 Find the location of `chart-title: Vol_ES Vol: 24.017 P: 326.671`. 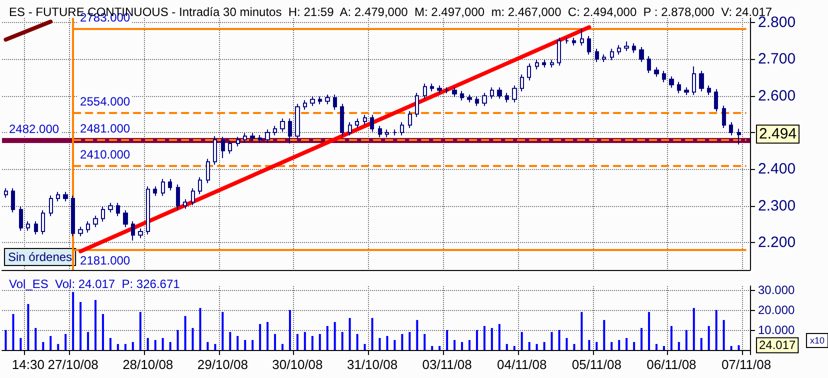

chart-title: Vol_ES Vol: 24.017 P: 326.671 is located at coordinates (94, 284).